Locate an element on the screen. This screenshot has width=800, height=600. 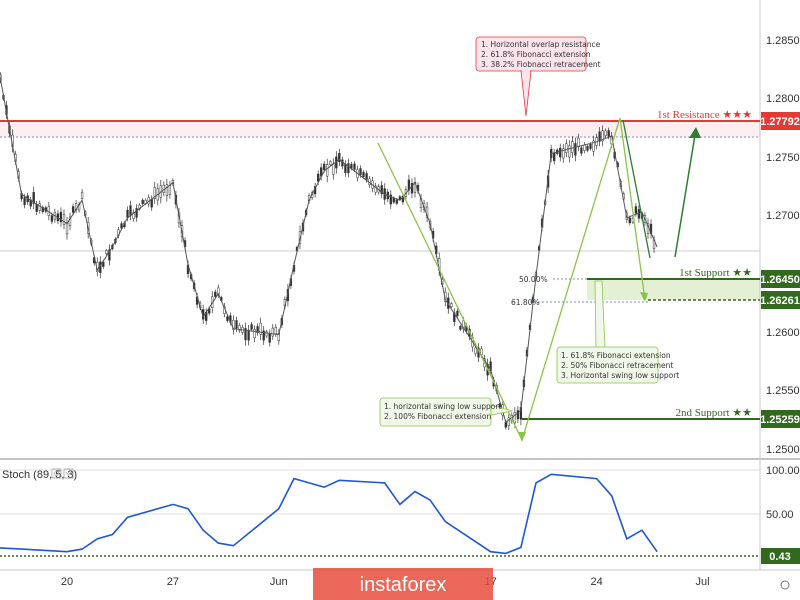
price-tag-support2: 1.25259 is located at coordinates (780, 419).